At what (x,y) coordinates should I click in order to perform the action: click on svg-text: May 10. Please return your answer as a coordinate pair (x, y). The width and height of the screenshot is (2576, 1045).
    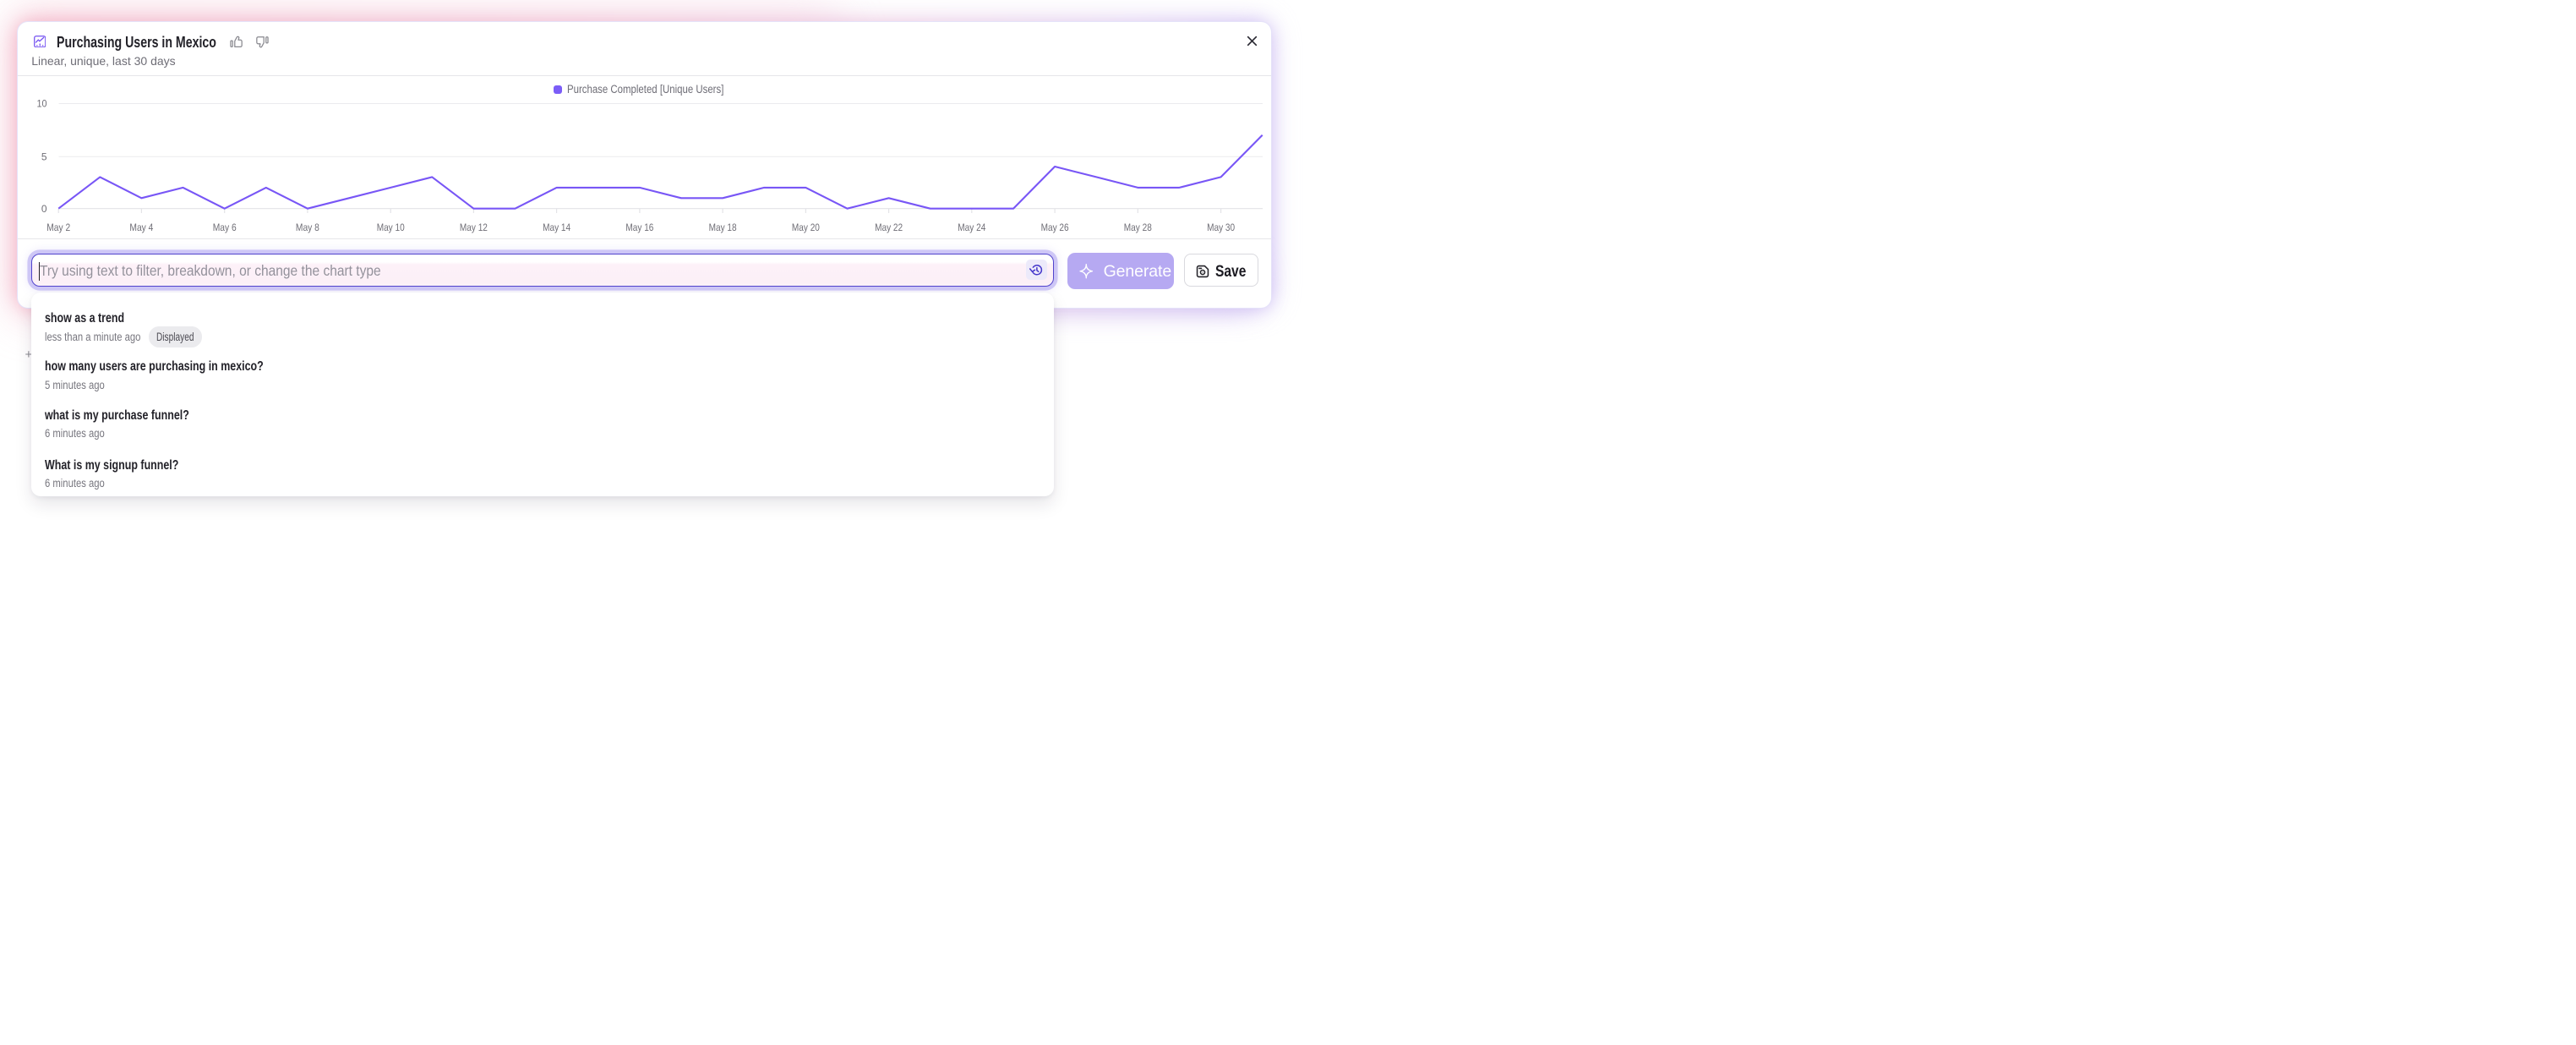
    Looking at the image, I should click on (391, 228).